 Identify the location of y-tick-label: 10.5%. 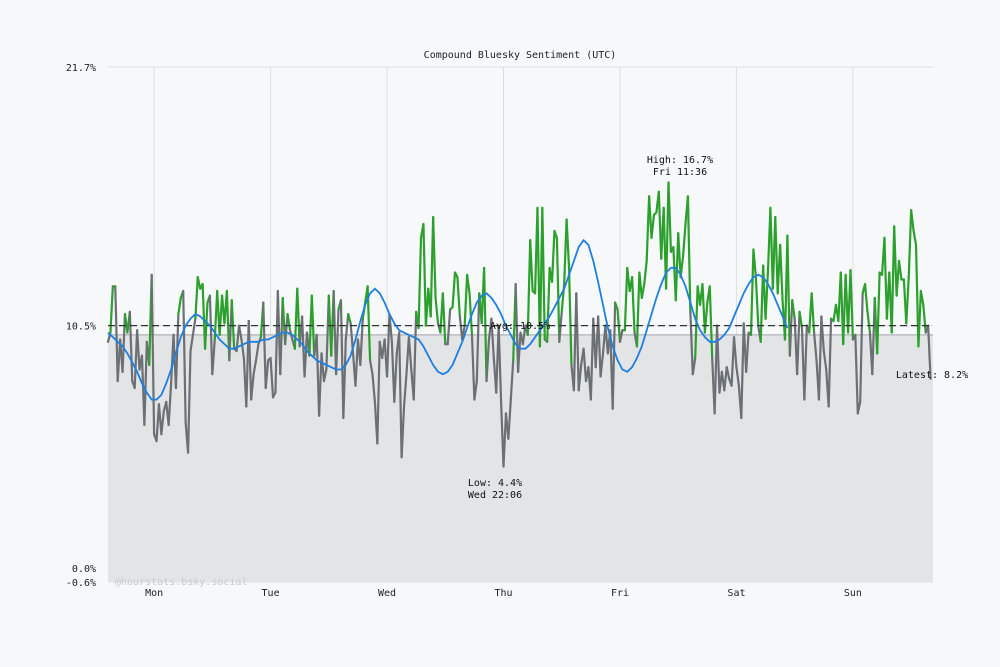
(81, 327).